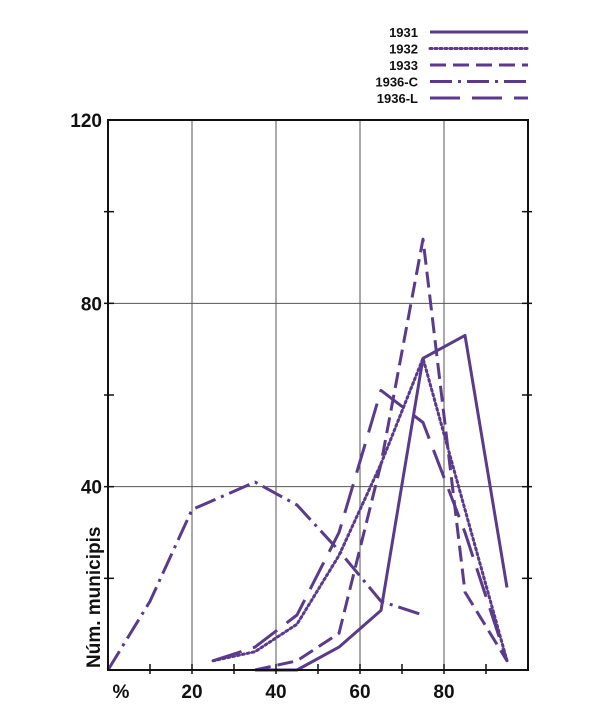  I want to click on x-tick-label: 40, so click(275, 692).